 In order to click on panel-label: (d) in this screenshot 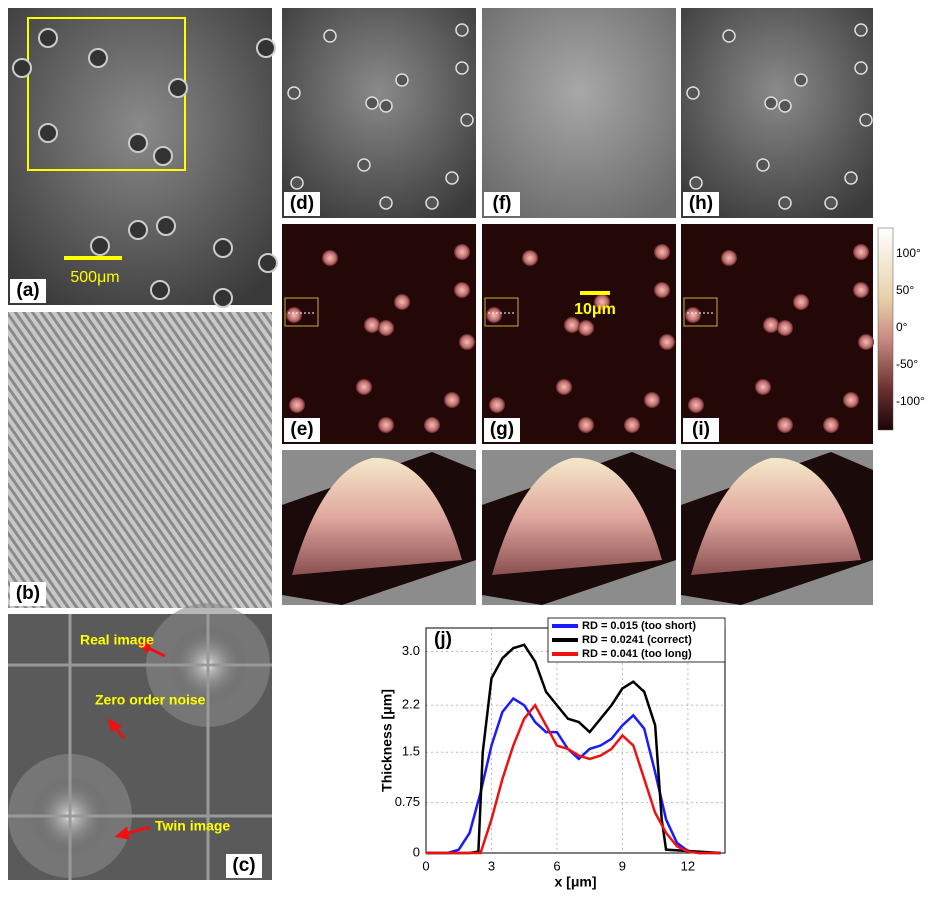, I will do `click(302, 203)`.